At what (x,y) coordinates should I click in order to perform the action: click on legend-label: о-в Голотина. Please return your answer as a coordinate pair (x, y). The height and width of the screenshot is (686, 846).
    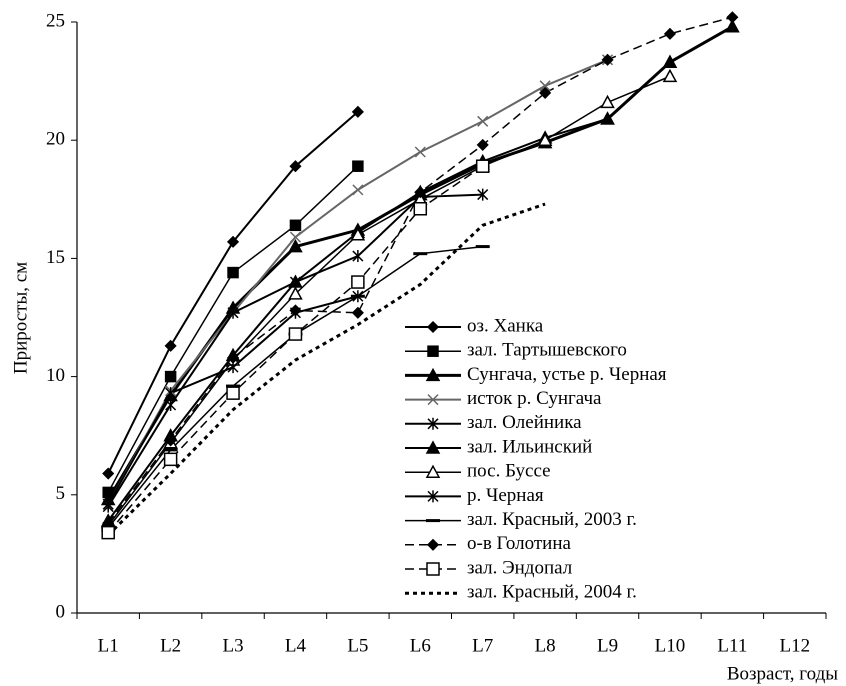
    Looking at the image, I should click on (519, 543).